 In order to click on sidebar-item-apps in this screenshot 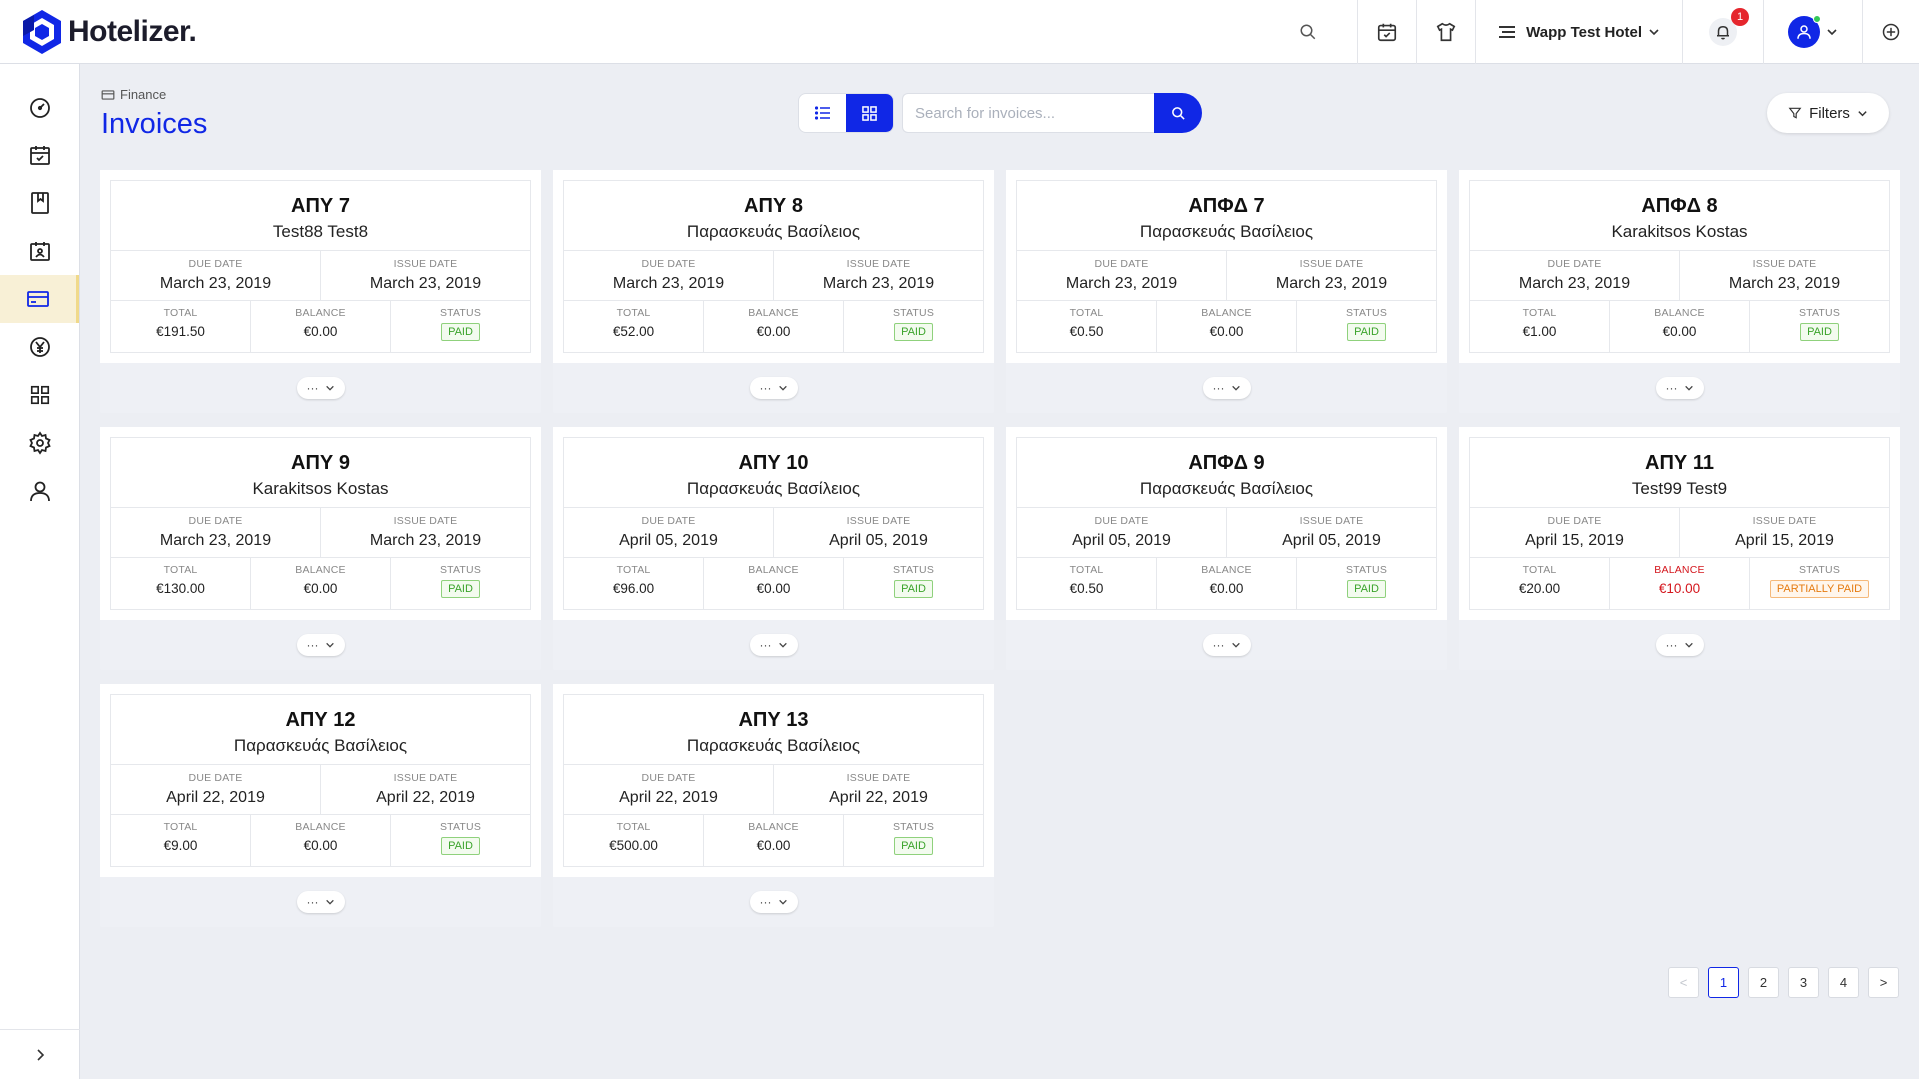, I will do `click(39, 395)`.